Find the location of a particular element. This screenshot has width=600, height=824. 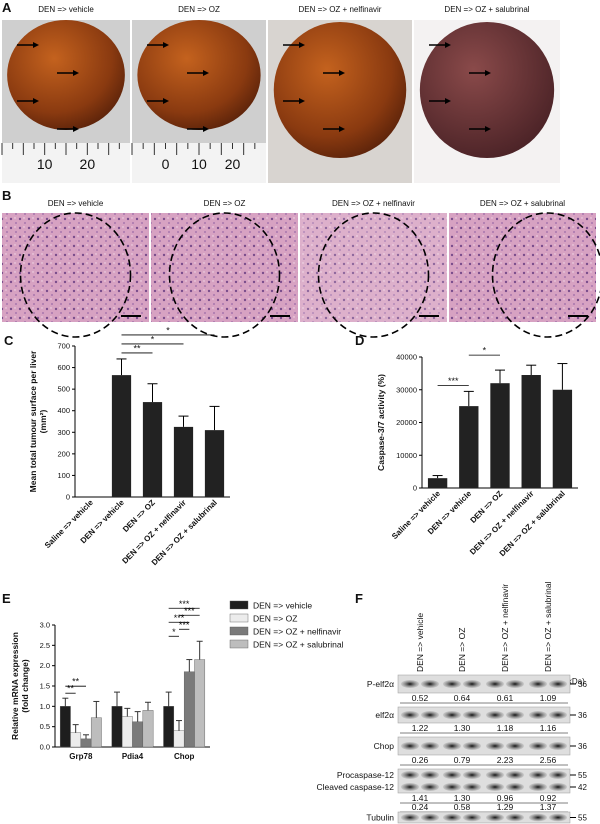

quantification: 1.18 is located at coordinates (505, 728).